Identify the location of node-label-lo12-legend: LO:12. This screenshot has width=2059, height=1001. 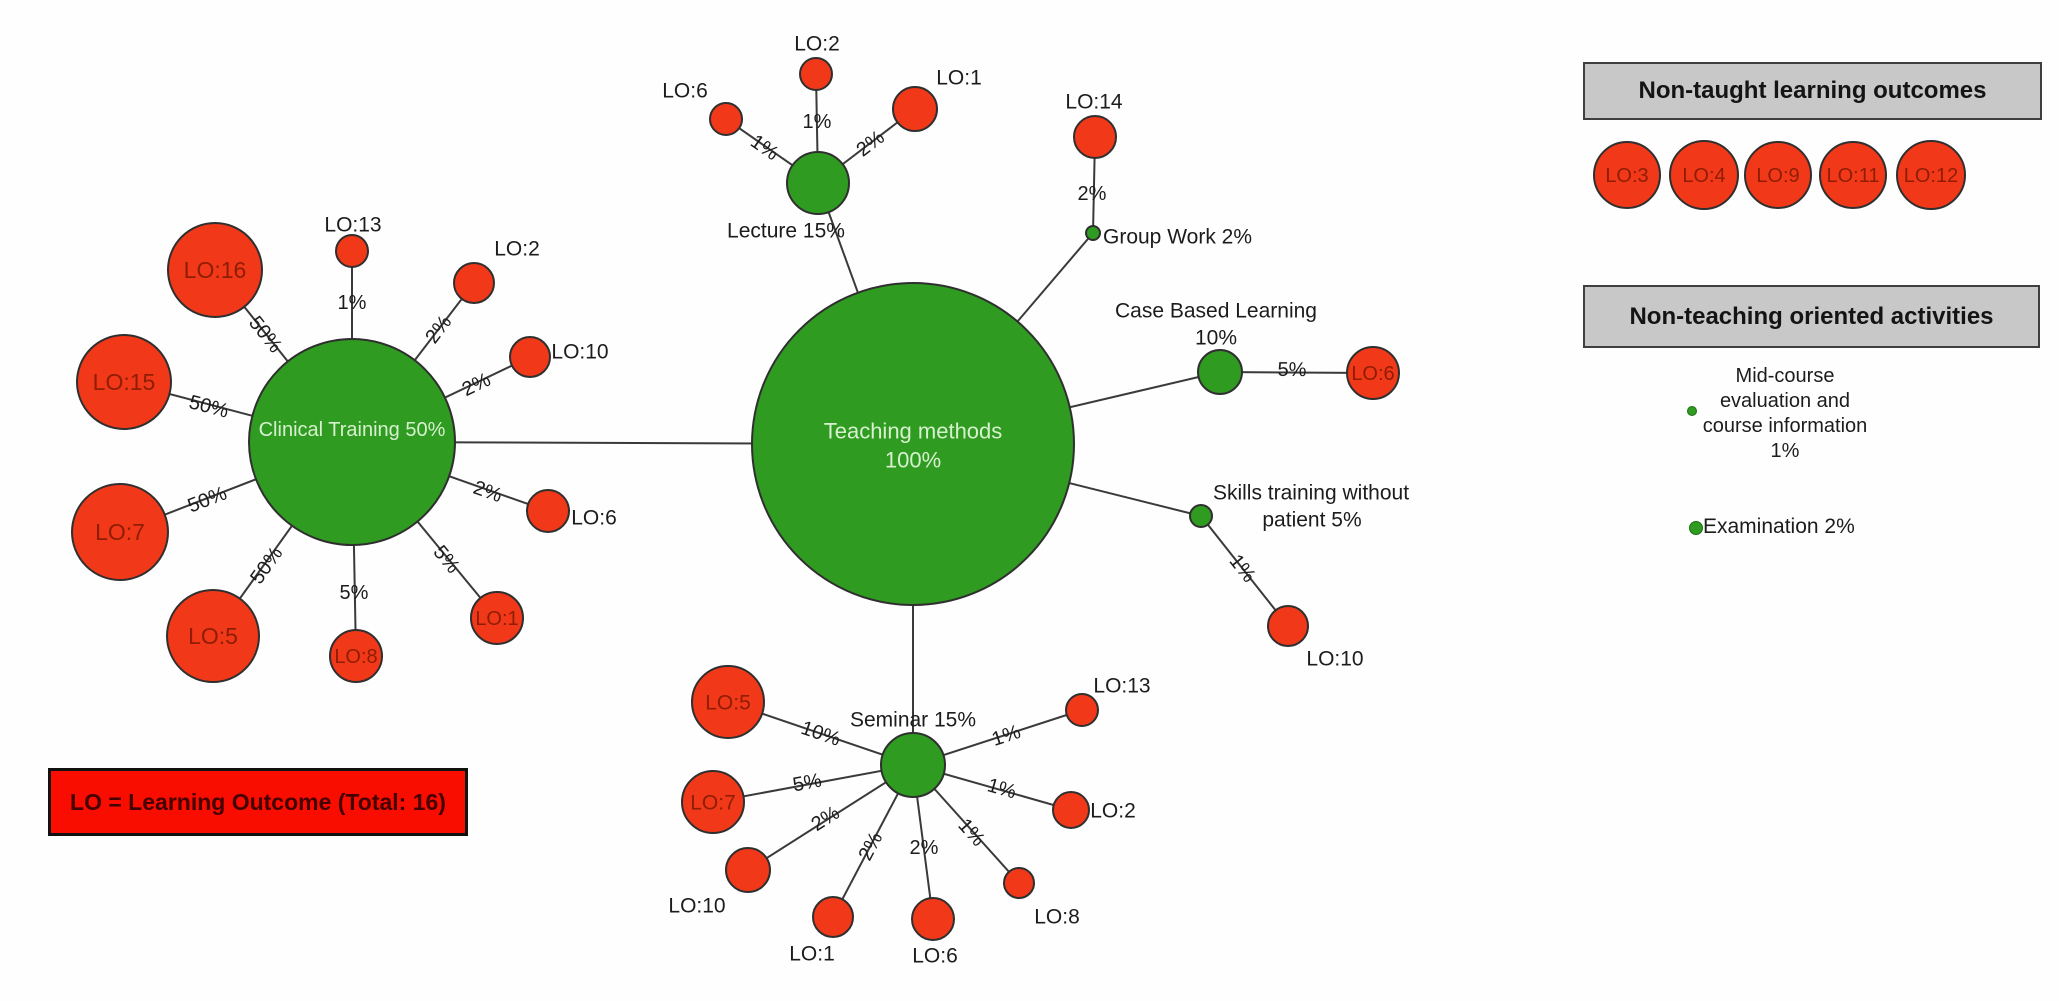
(1931, 176).